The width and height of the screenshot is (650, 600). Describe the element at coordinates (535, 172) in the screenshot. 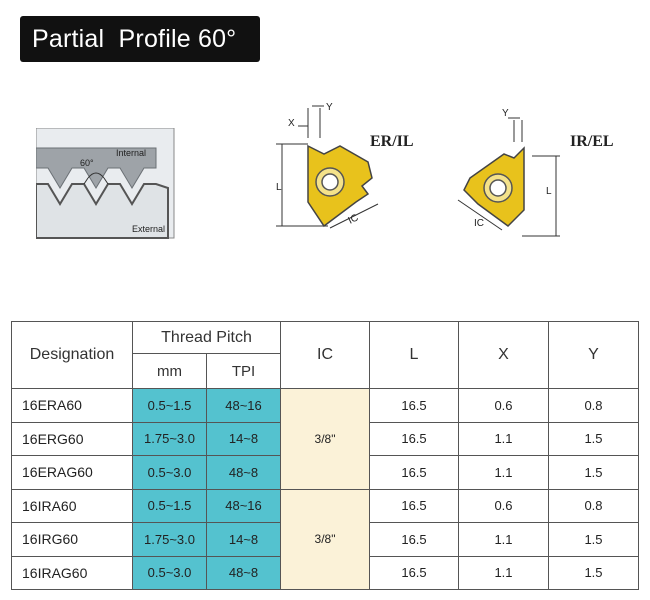

I see `insert-ir-diagram: IR/EL Y L IC` at that location.